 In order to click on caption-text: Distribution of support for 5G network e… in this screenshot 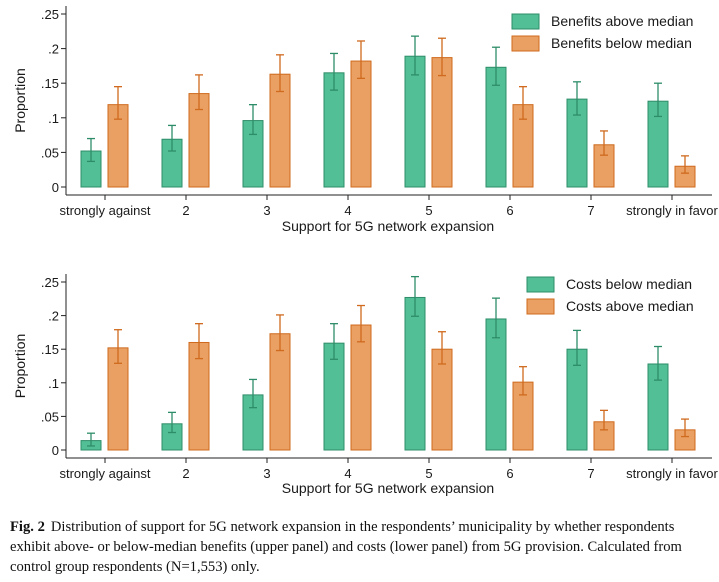, I will do `click(346, 547)`.